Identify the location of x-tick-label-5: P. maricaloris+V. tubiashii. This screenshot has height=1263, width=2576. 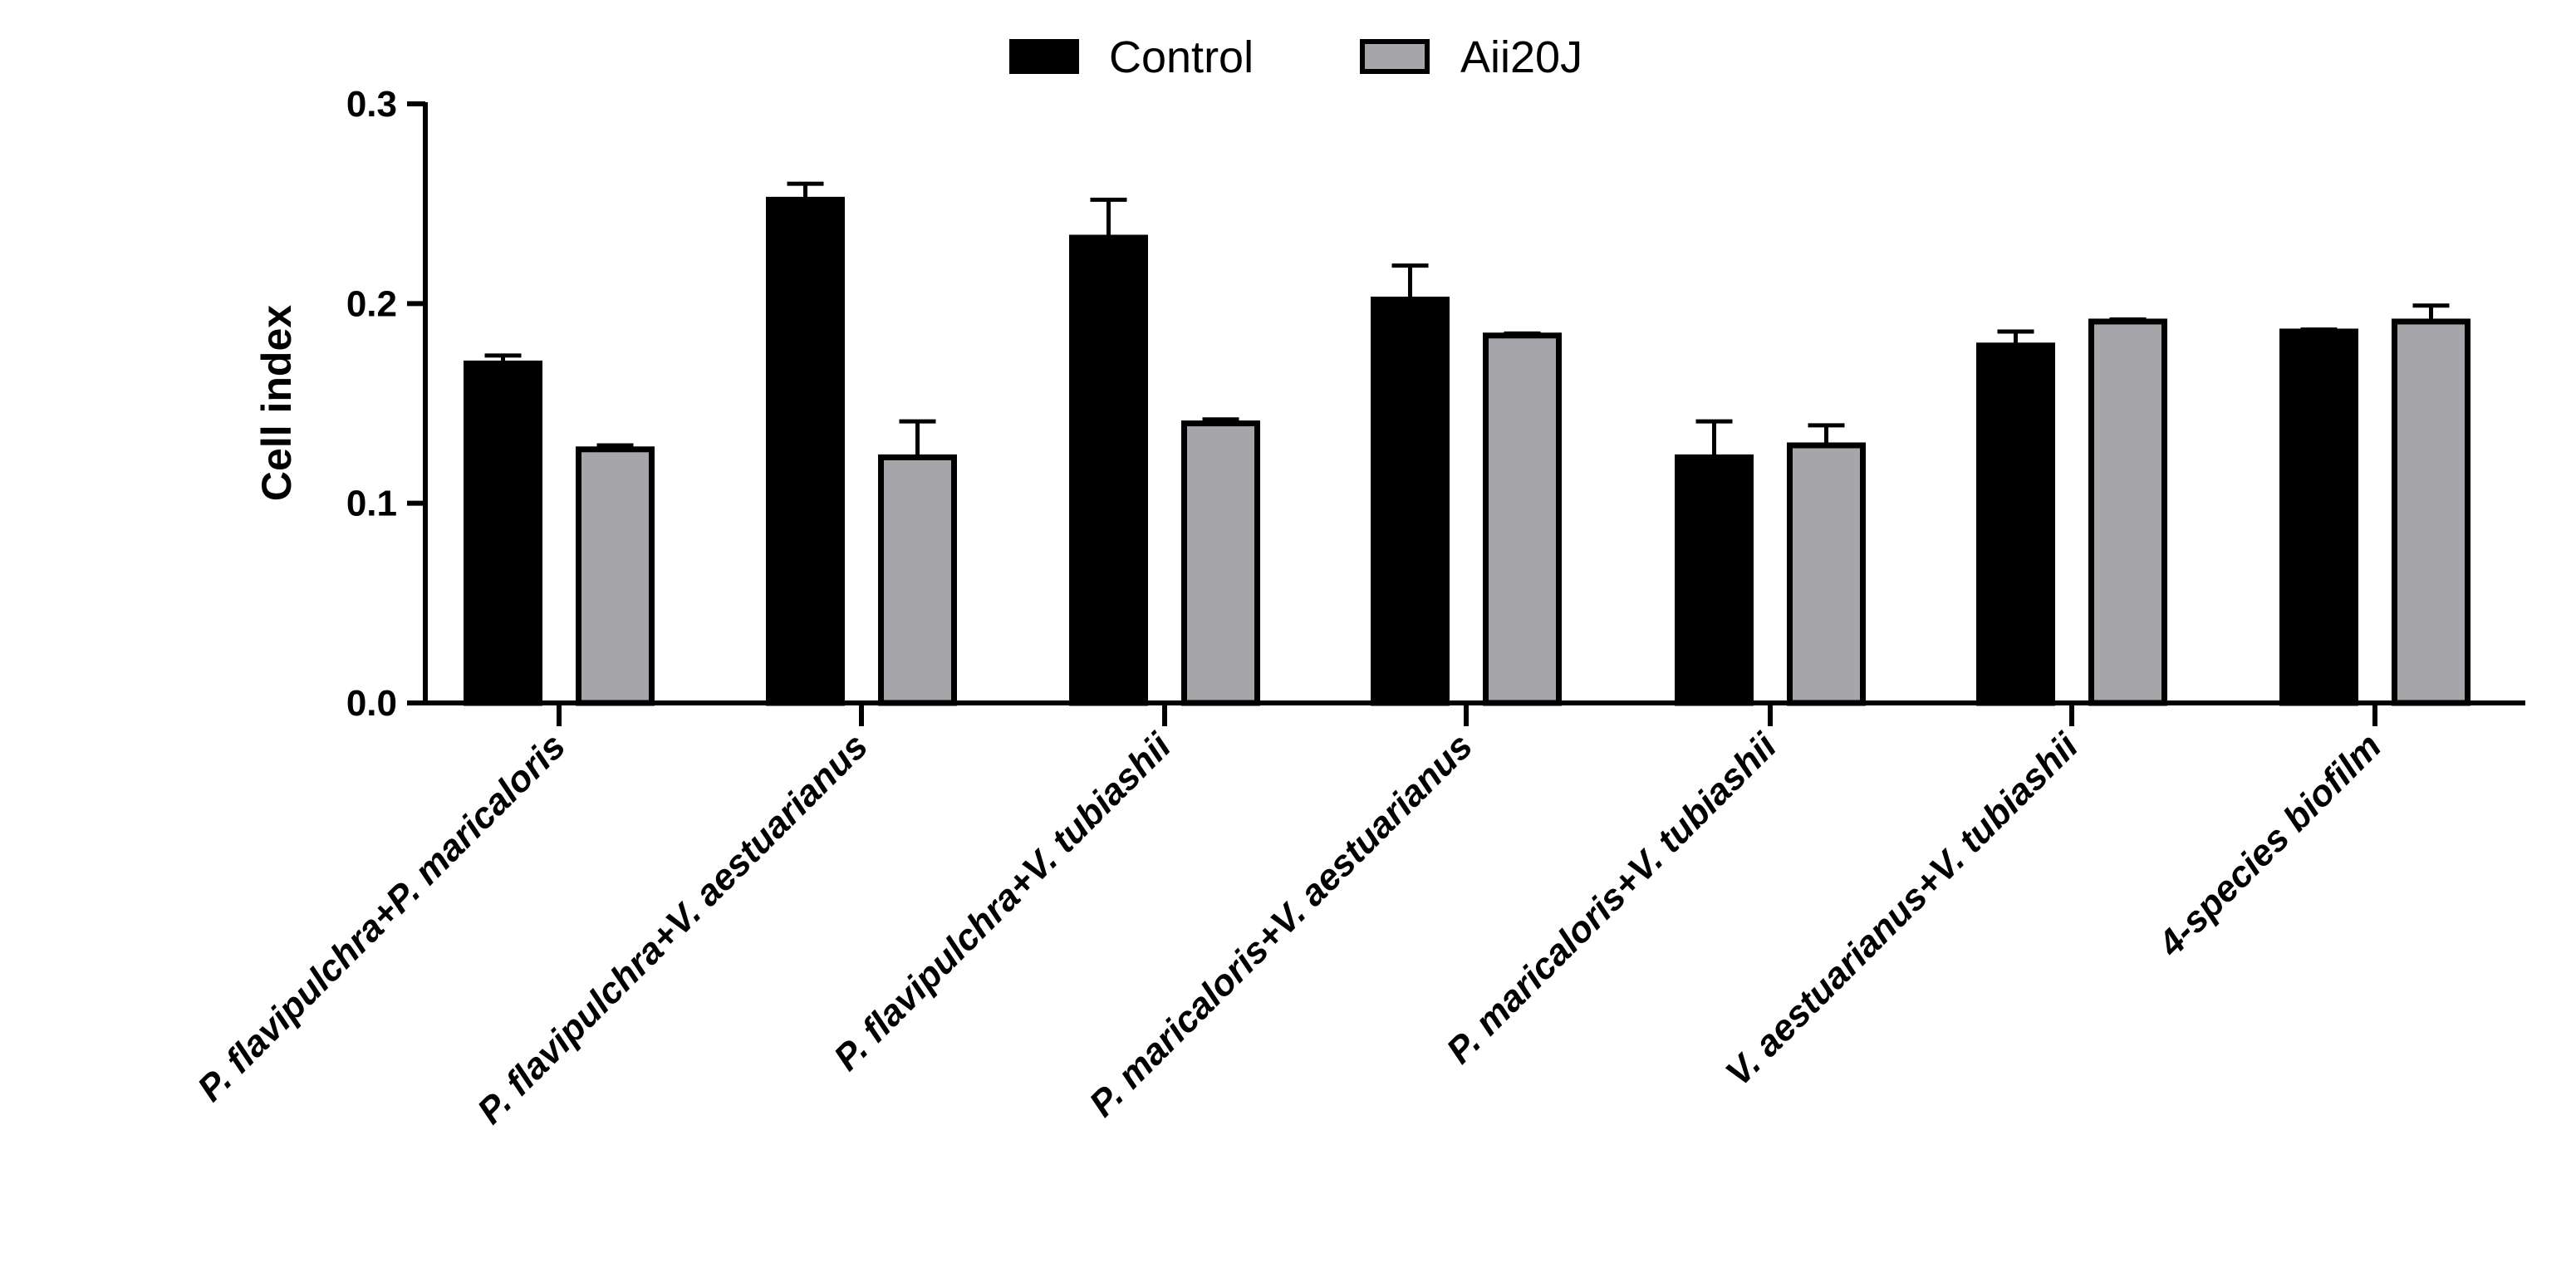
(1612, 898).